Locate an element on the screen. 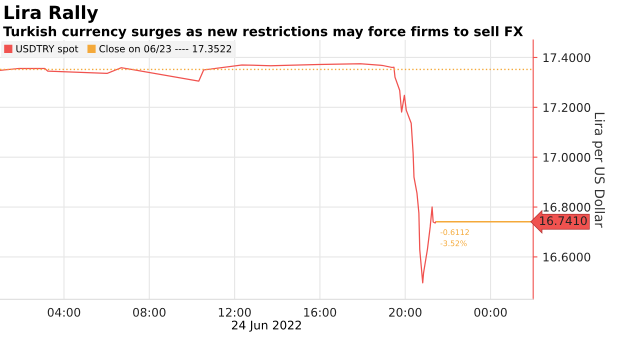 Image resolution: width=620 pixels, height=348 pixels. ref-line-label: 16.7410 is located at coordinates (563, 221).